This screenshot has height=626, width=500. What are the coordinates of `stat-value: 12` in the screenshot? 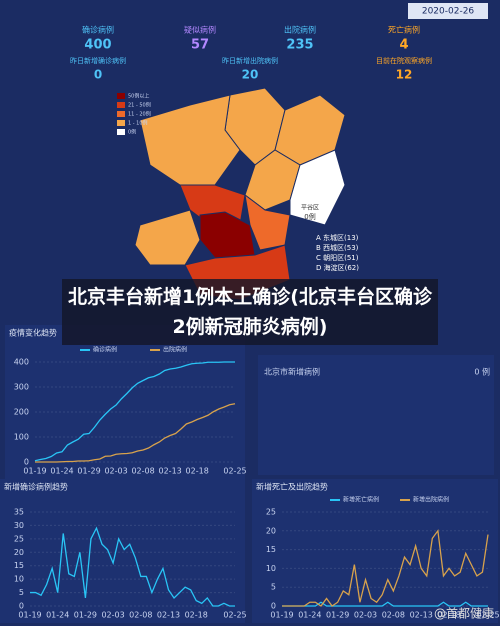 It's located at (404, 75).